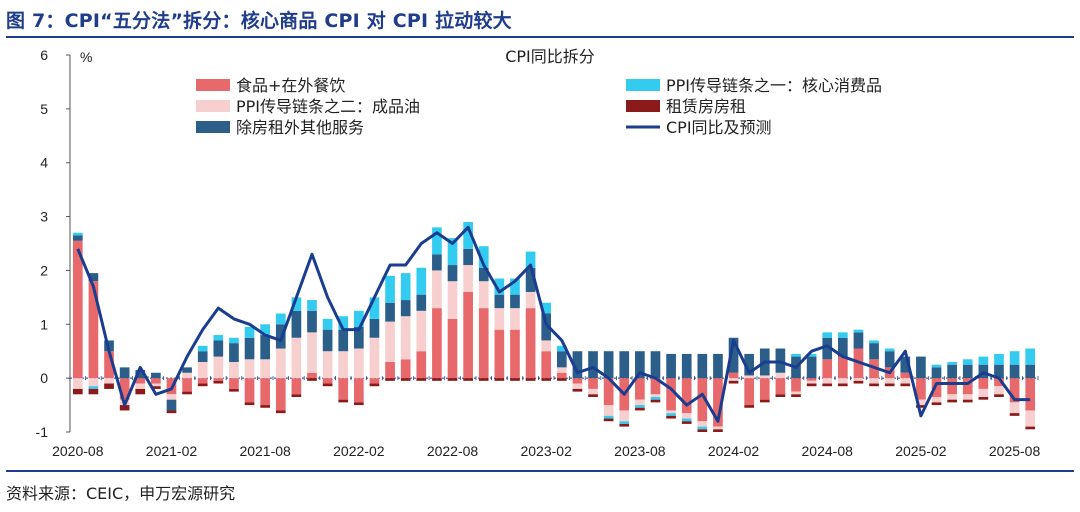 The image size is (1080, 512). I want to click on x-tick-label: 2024-02, so click(734, 451).